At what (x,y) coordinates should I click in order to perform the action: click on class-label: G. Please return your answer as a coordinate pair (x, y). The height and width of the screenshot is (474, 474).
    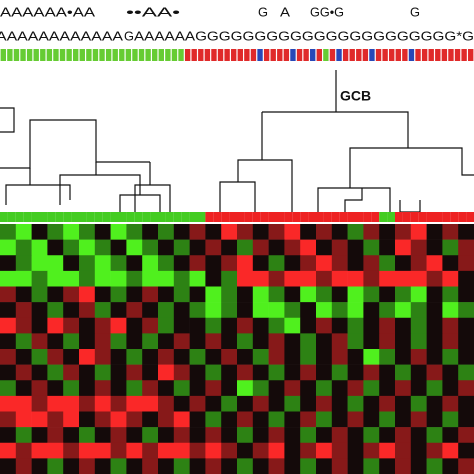
    Looking at the image, I should click on (415, 11).